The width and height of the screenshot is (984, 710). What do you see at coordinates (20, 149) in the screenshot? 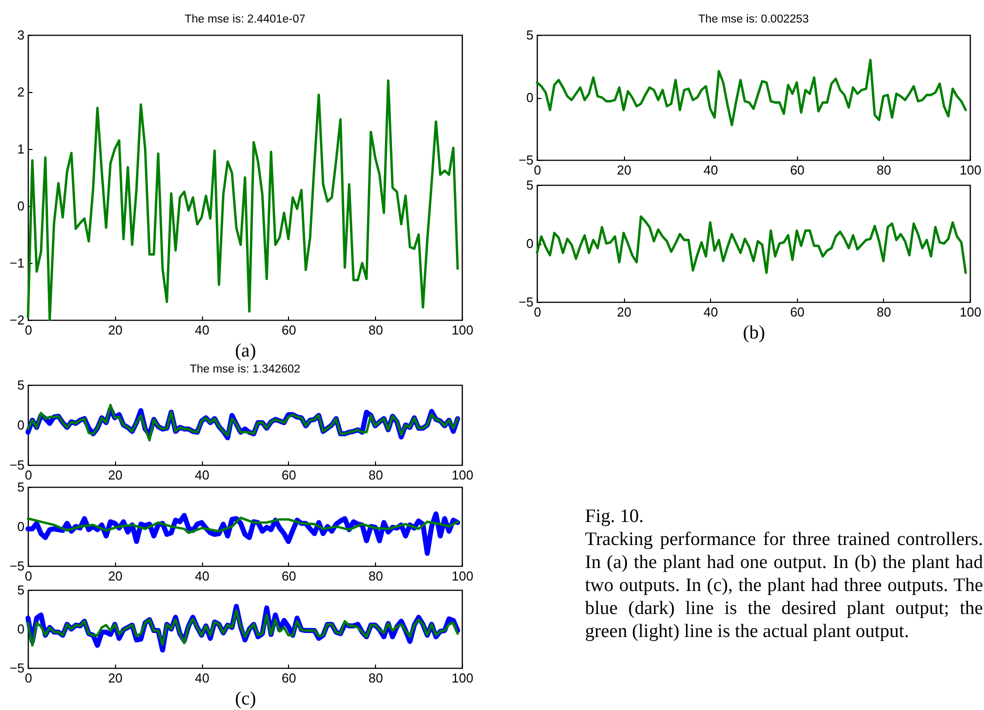
I see `y-tick-label: 1` at bounding box center [20, 149].